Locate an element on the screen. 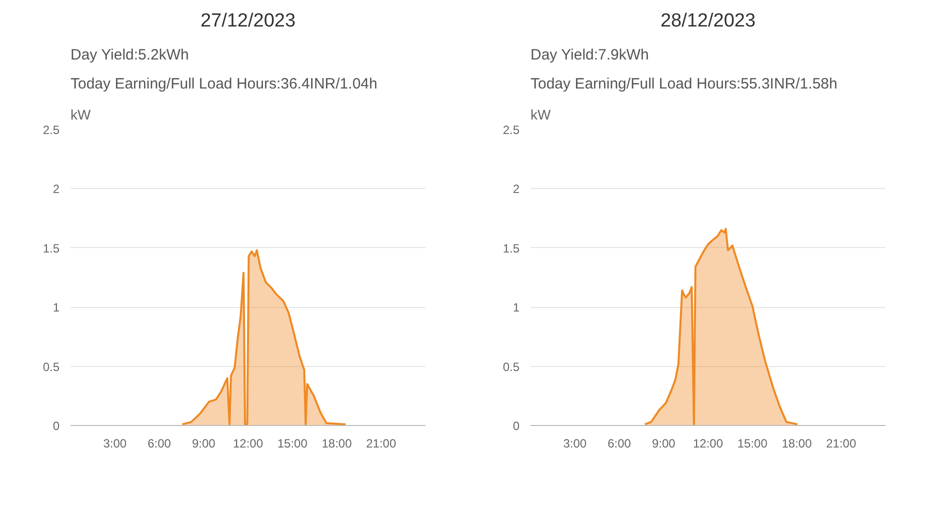 The image size is (940, 525). text: Today Earning/Full Load Hours:36.4INR/1.04h is located at coordinates (224, 84).